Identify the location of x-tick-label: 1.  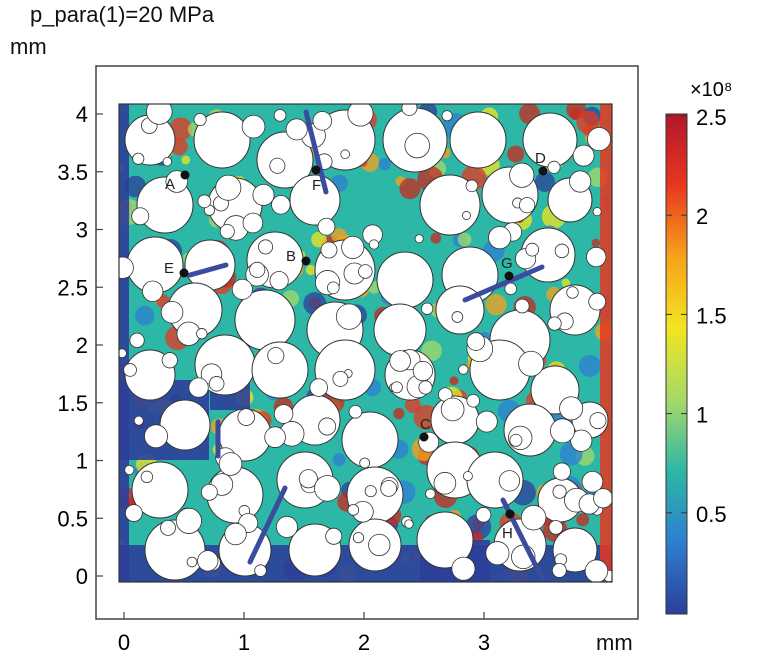
(244, 642).